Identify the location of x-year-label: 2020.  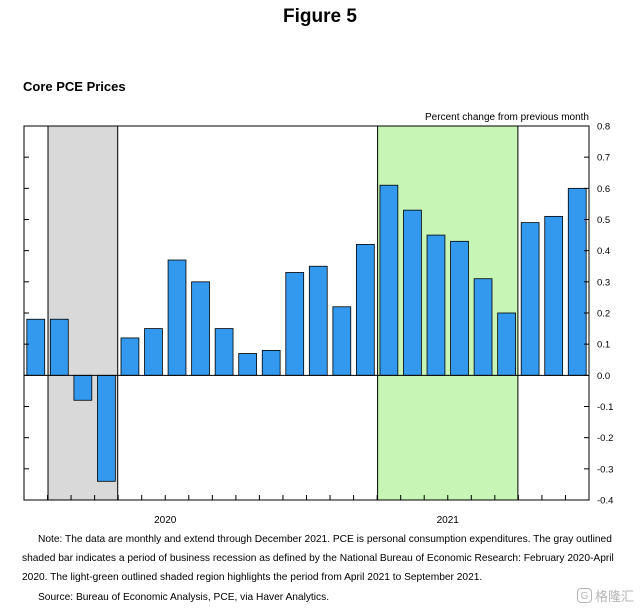
(165, 520).